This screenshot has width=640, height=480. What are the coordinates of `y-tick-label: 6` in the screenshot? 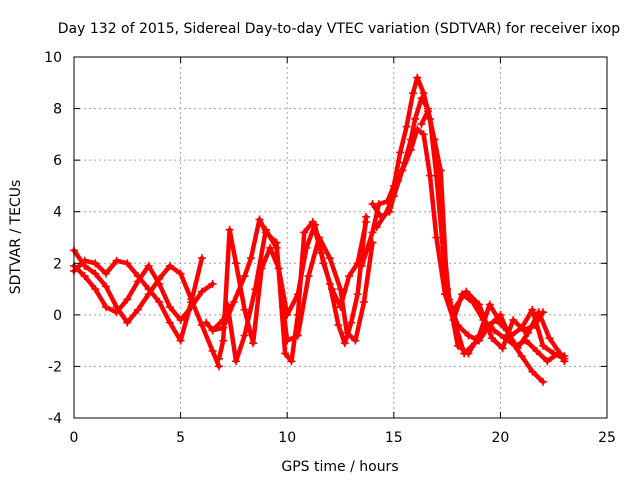 It's located at (57, 161).